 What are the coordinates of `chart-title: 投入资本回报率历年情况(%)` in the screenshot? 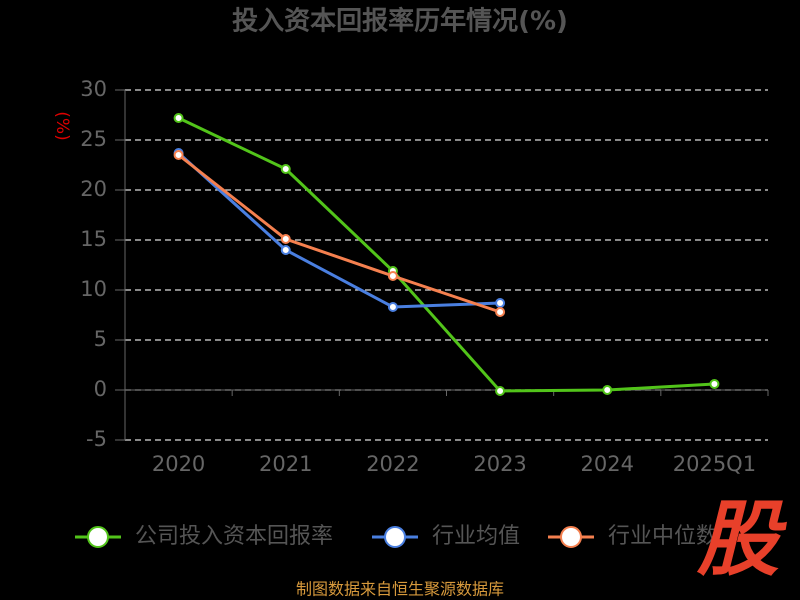 It's located at (400, 21).